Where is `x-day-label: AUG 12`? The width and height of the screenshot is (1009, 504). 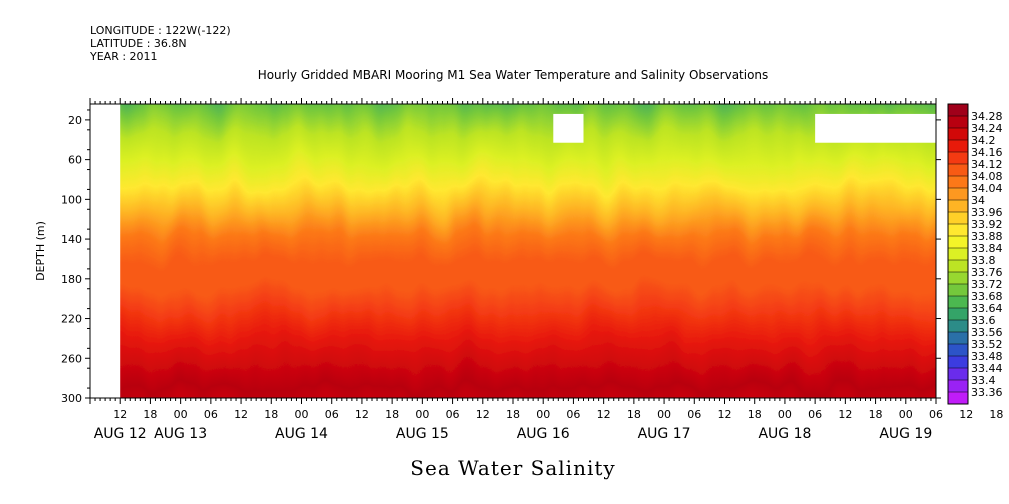
x-day-label: AUG 12 is located at coordinates (120, 434).